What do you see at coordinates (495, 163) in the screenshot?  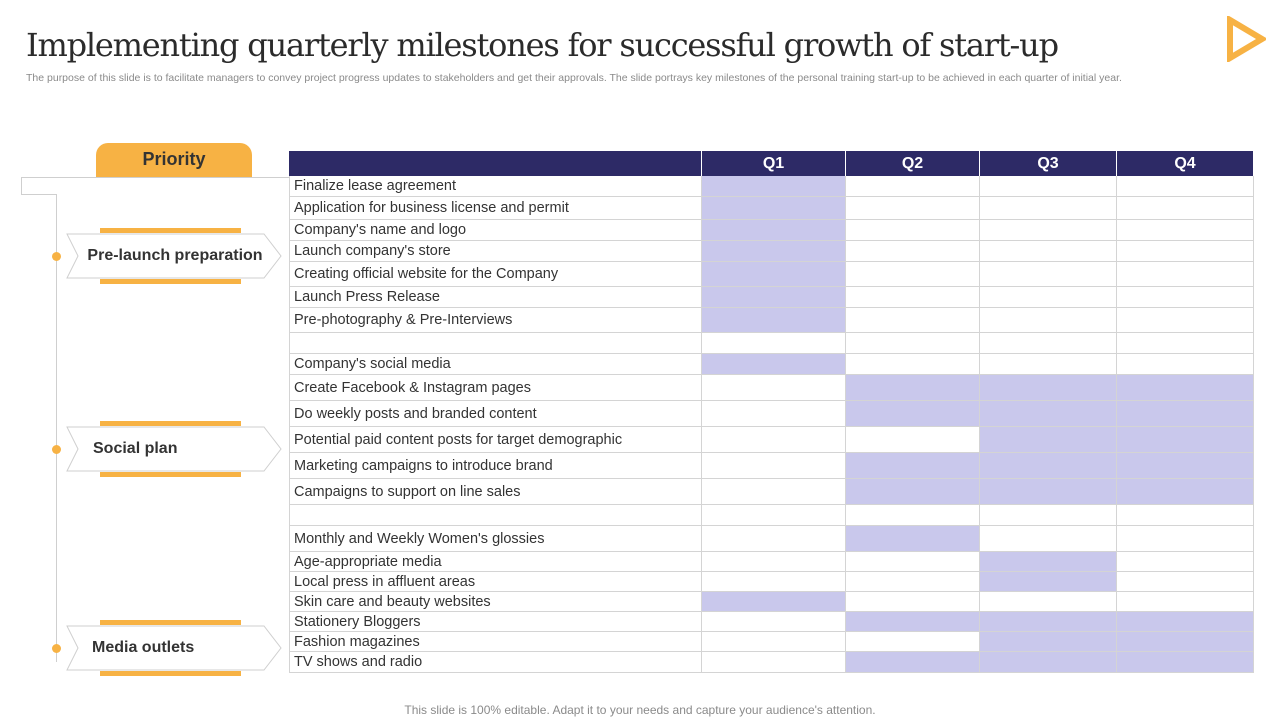 I see `task-header` at bounding box center [495, 163].